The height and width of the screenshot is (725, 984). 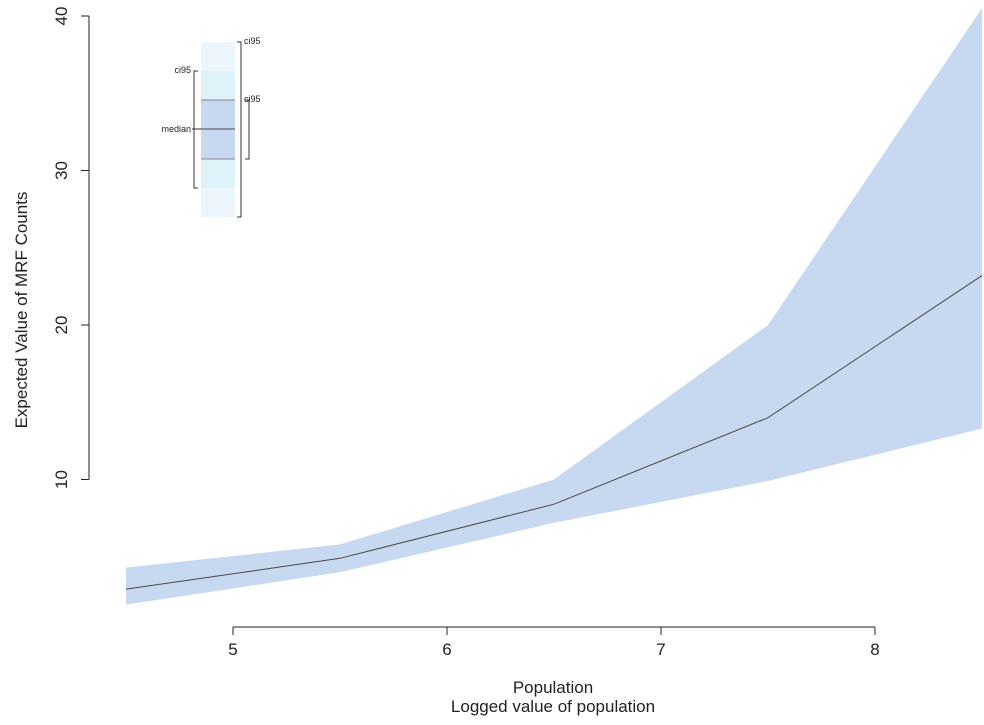 What do you see at coordinates (239, 129) in the screenshot?
I see `legend-bracket-outer-right` at bounding box center [239, 129].